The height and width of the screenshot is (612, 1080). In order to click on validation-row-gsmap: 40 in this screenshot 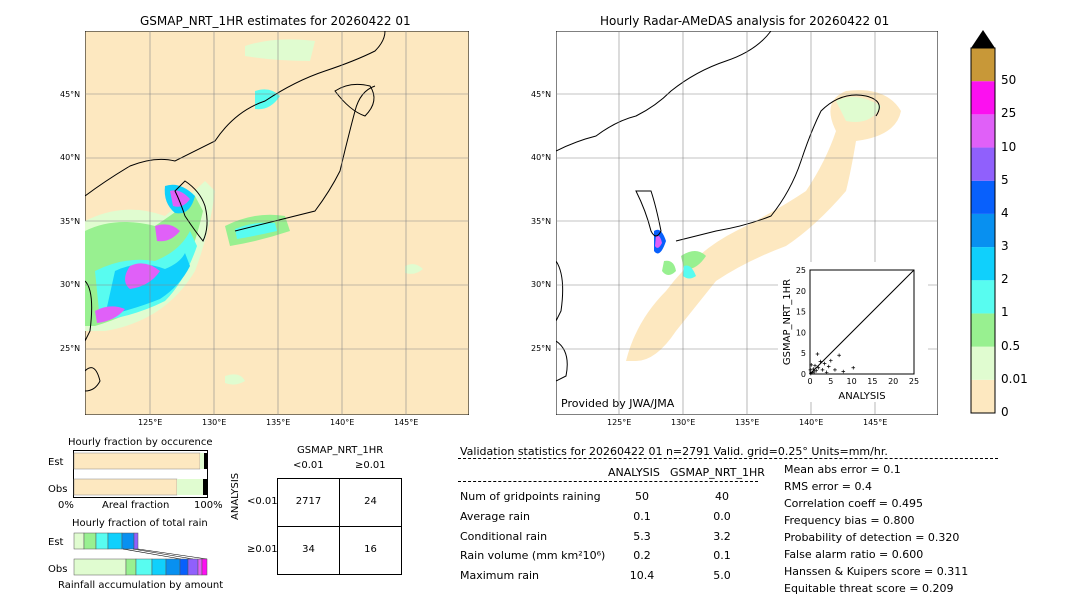, I will do `click(722, 496)`.